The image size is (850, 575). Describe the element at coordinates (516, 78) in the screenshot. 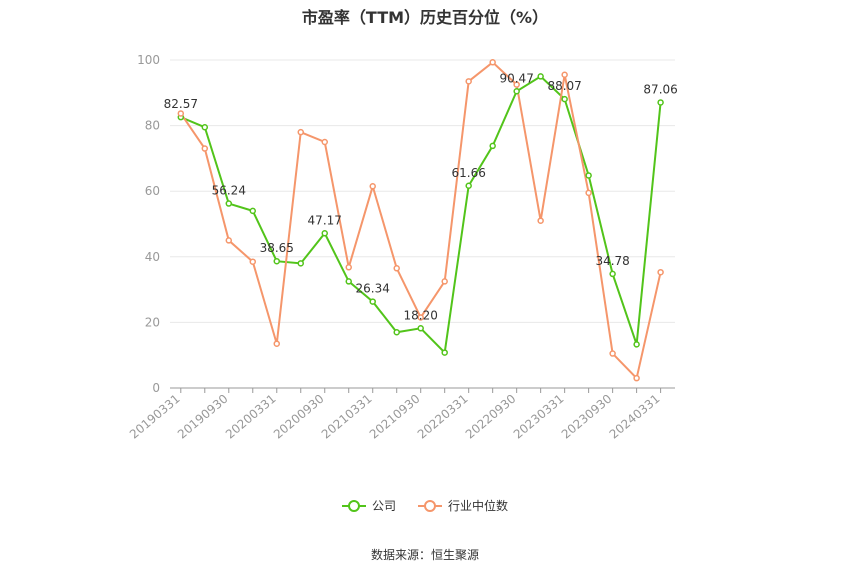

I see `data-label: 90.47` at that location.